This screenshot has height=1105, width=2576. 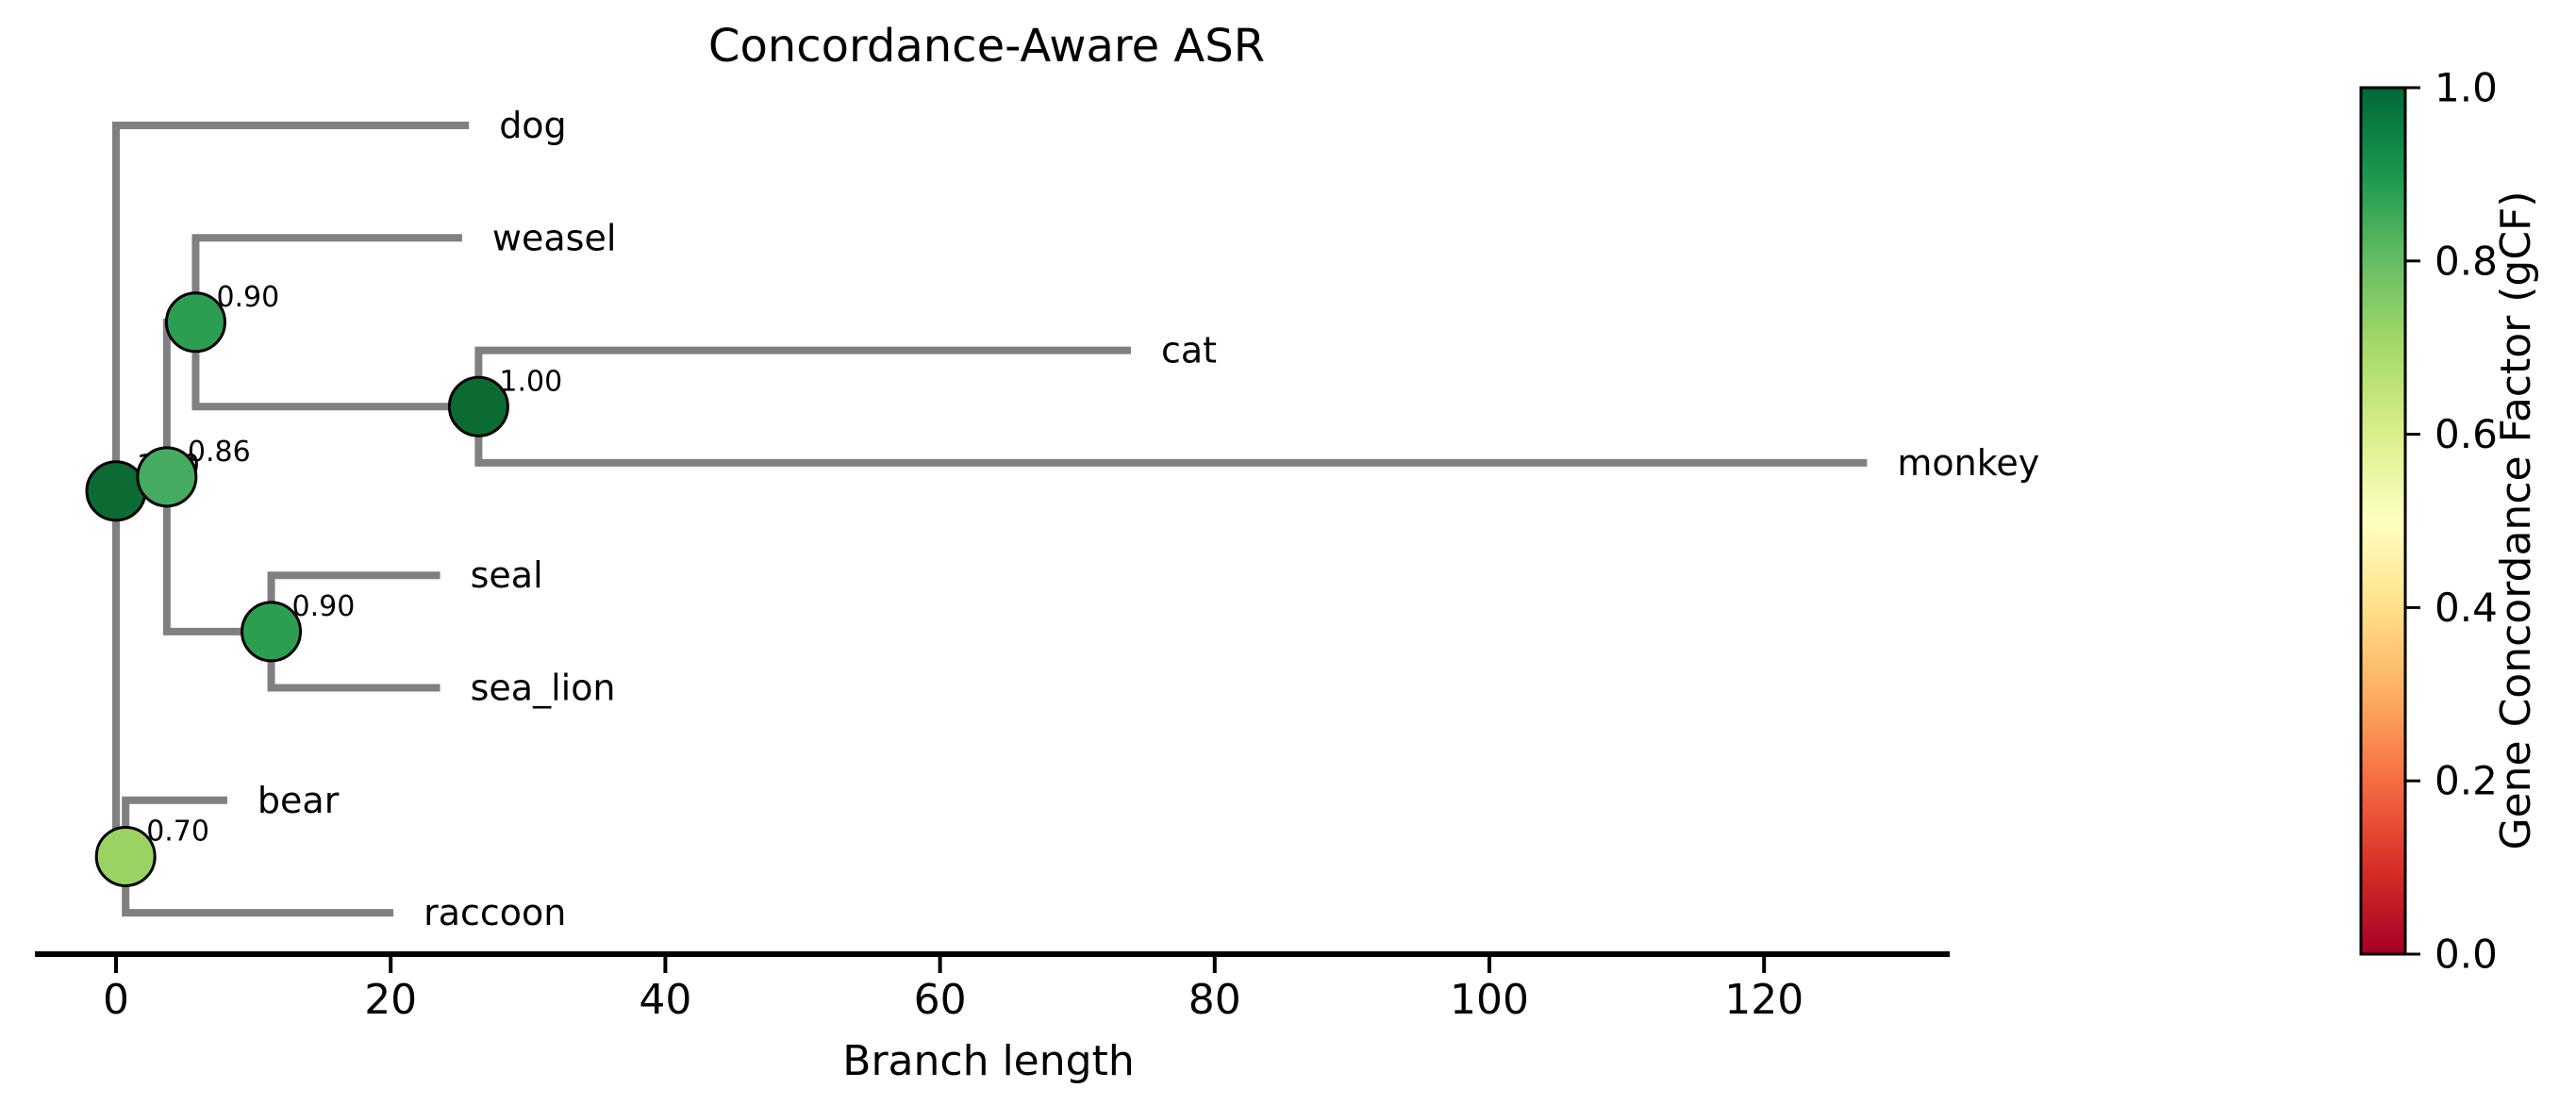 I want to click on tip-label-dog: dog, so click(x=533, y=125).